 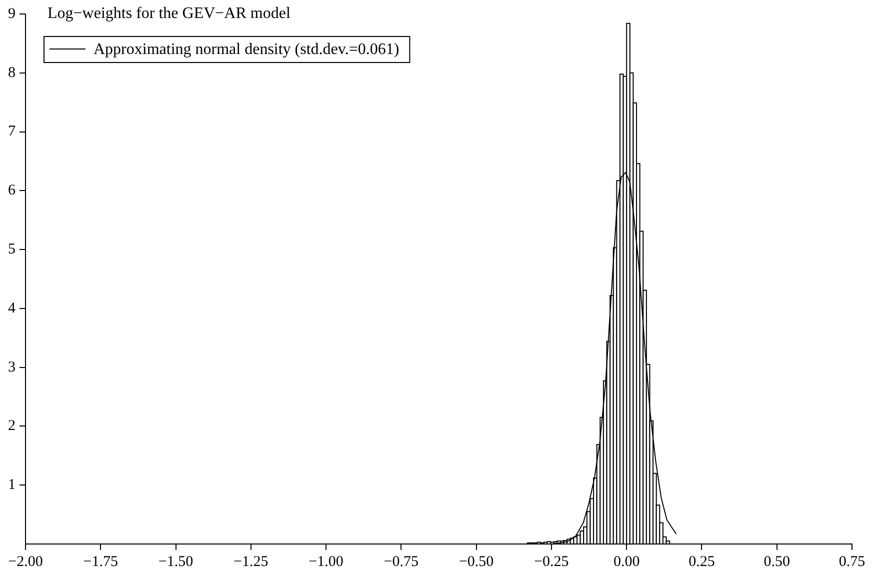 What do you see at coordinates (551, 562) in the screenshot?
I see `x-tick-label: −0.25` at bounding box center [551, 562].